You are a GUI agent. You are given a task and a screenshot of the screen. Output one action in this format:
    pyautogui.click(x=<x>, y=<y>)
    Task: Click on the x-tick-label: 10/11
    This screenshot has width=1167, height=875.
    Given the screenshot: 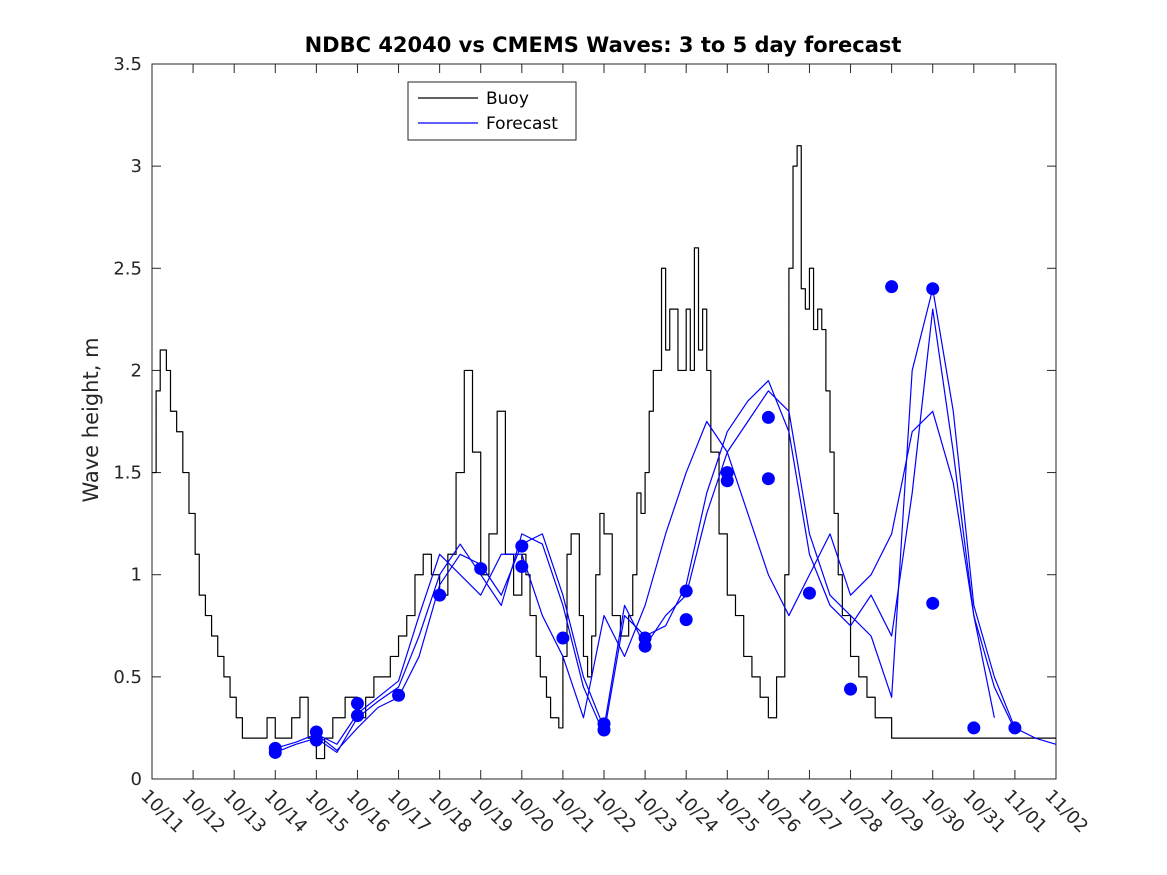 What is the action you would take?
    pyautogui.click(x=162, y=812)
    